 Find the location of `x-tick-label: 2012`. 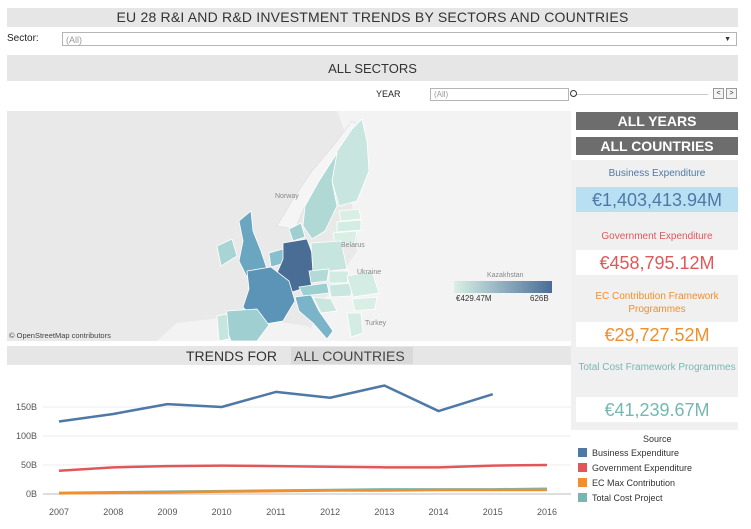

x-tick-label: 2012 is located at coordinates (330, 512).